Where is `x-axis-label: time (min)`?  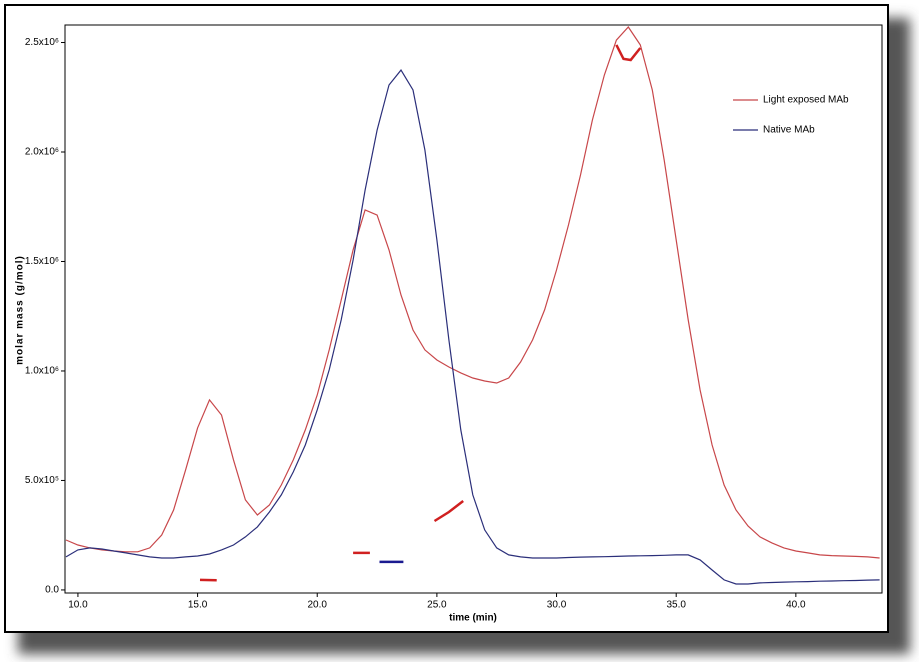 x-axis-label: time (min) is located at coordinates (473, 618).